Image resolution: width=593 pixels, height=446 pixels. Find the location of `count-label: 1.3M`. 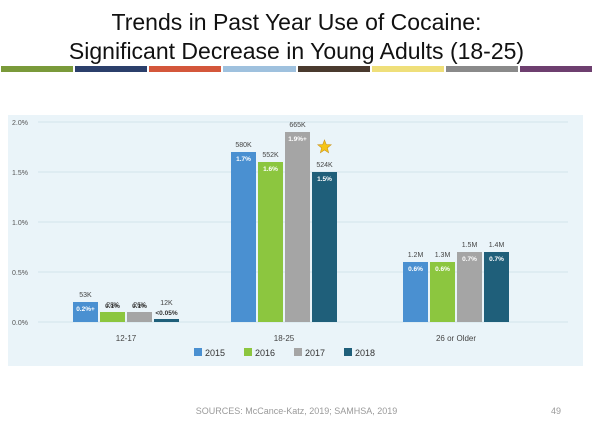

count-label: 1.3M is located at coordinates (443, 255).